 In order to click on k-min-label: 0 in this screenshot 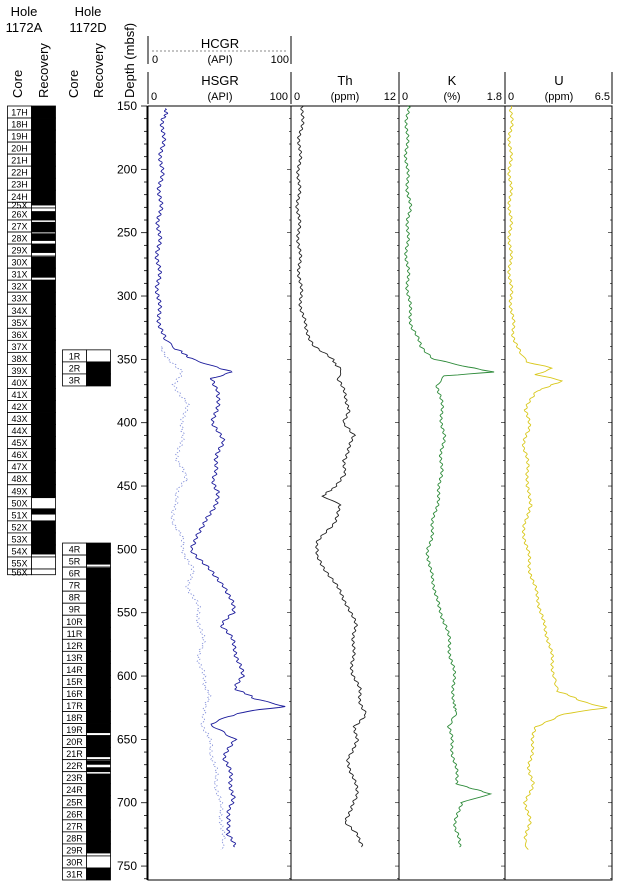, I will do `click(405, 97)`.